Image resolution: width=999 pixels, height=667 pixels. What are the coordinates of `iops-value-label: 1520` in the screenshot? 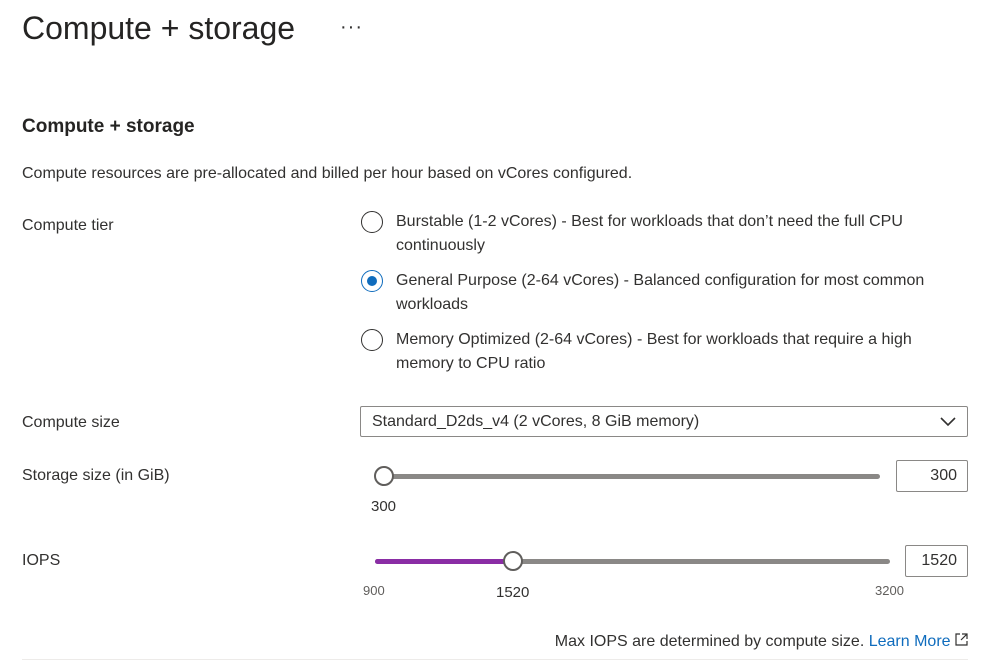 It's located at (513, 592).